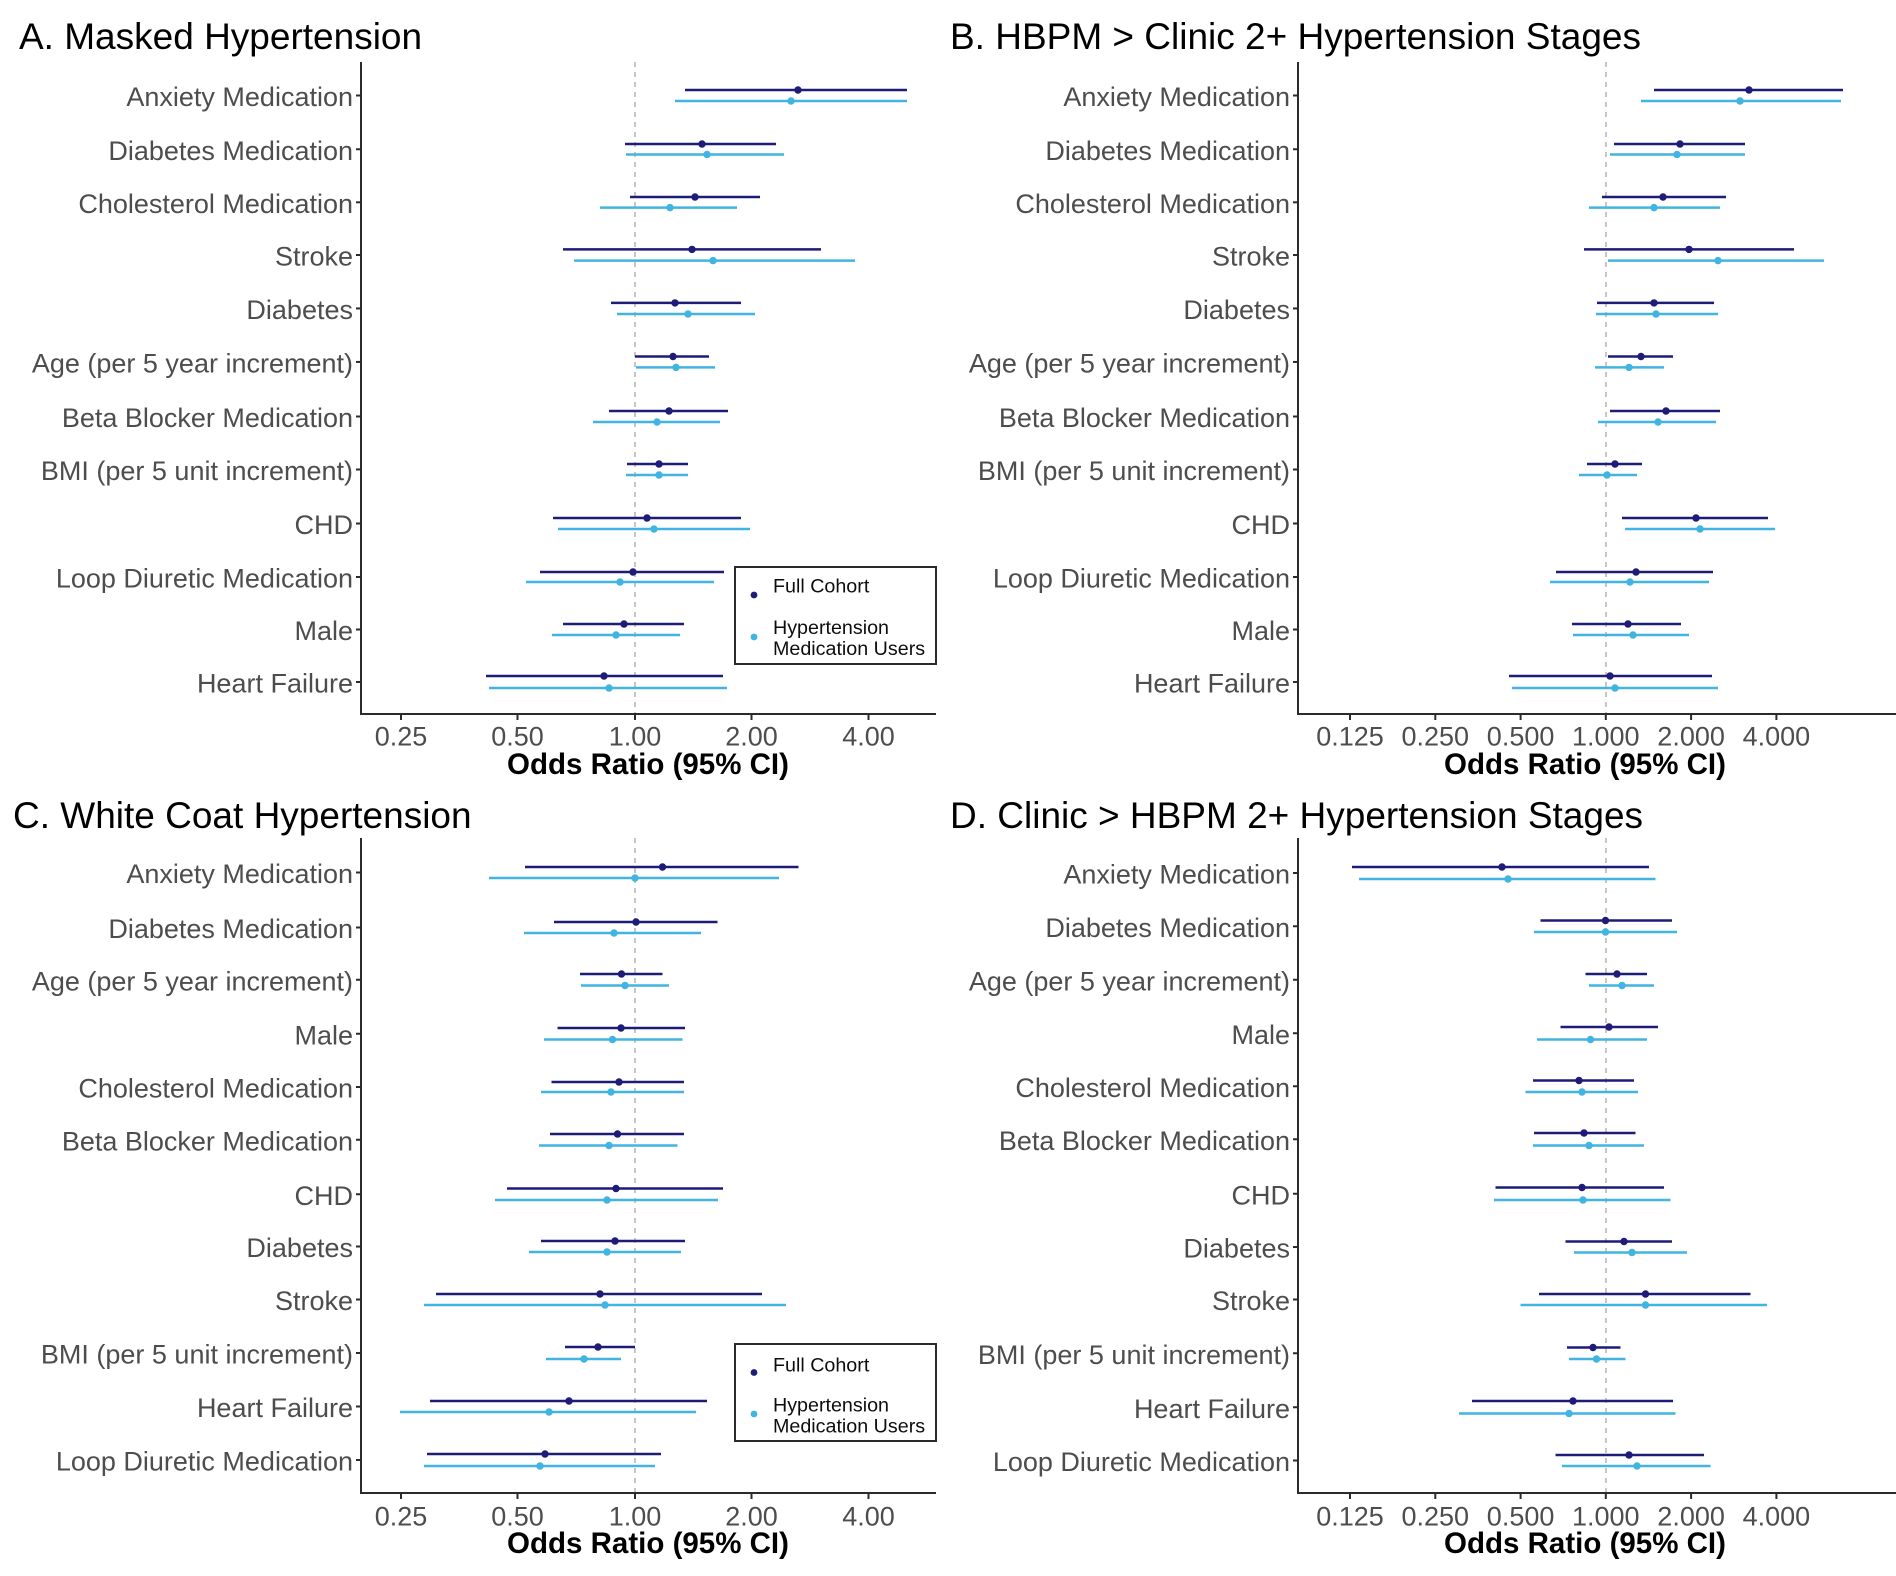 Image resolution: width=1896 pixels, height=1576 pixels. What do you see at coordinates (1295, 36) in the screenshot?
I see `svg-text:B. HBPM > Clinic 2+ Hypertensi: B. HBPM > Clinic 2+ Hypertension Stages` at bounding box center [1295, 36].